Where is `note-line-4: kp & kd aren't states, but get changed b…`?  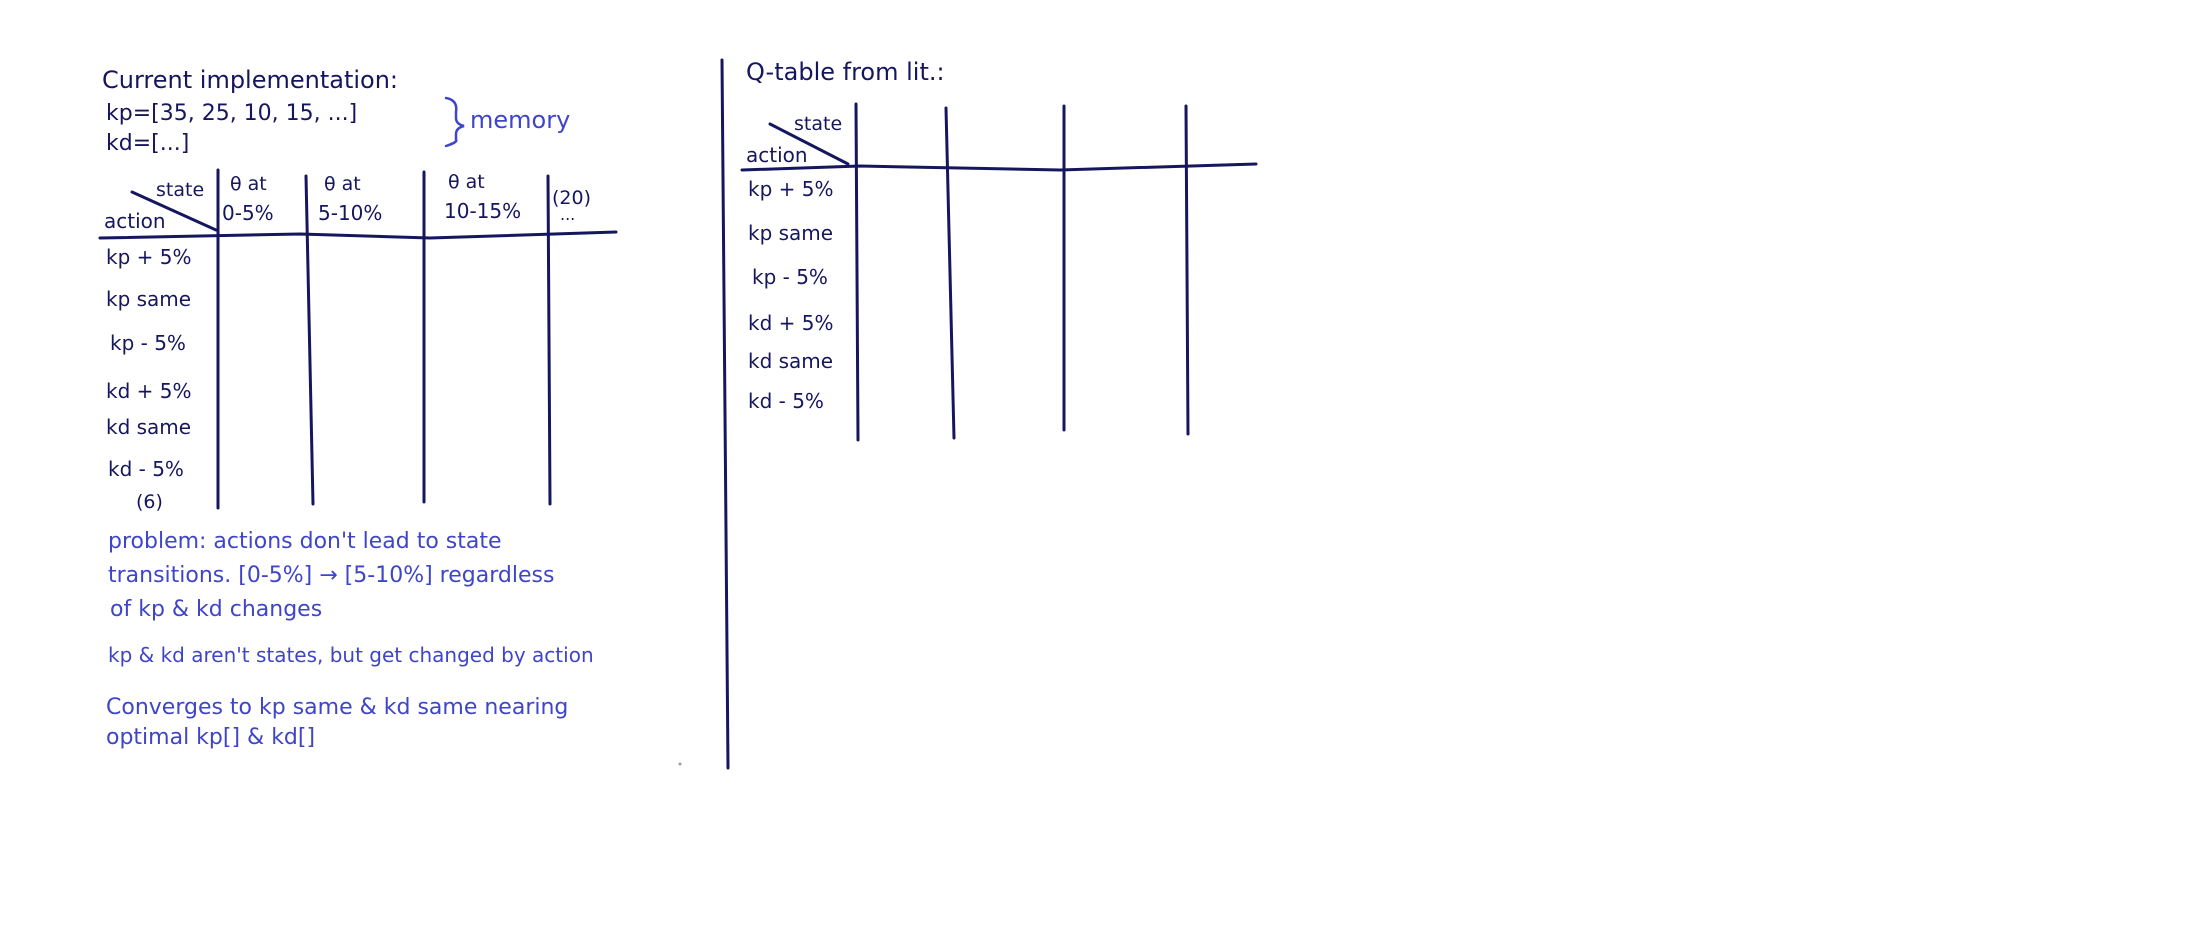
note-line-4: kp & kd aren't states, but get changed b… is located at coordinates (351, 655).